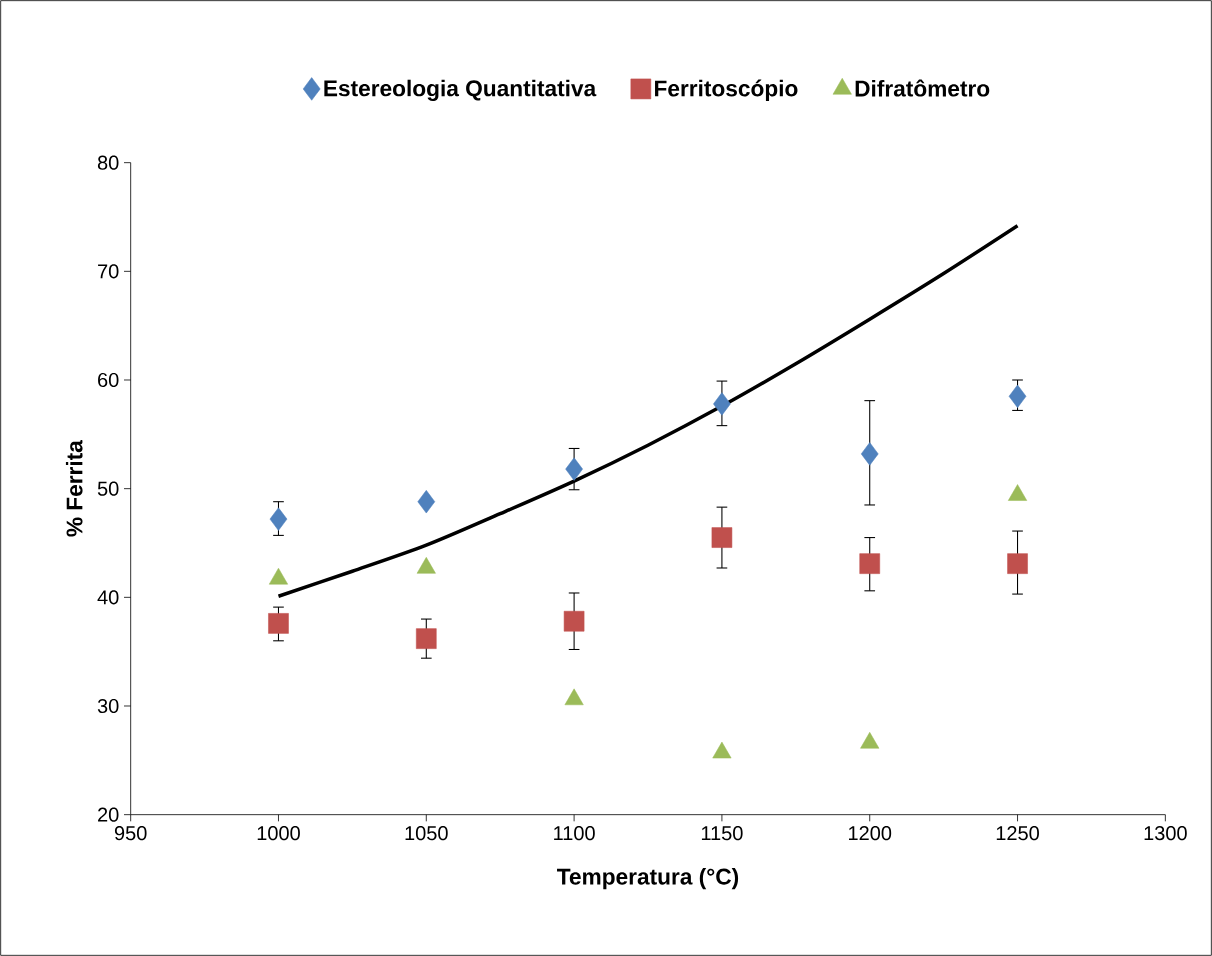 The width and height of the screenshot is (1212, 956). Describe the element at coordinates (130, 833) in the screenshot. I see `x-tick-label: 950` at that location.